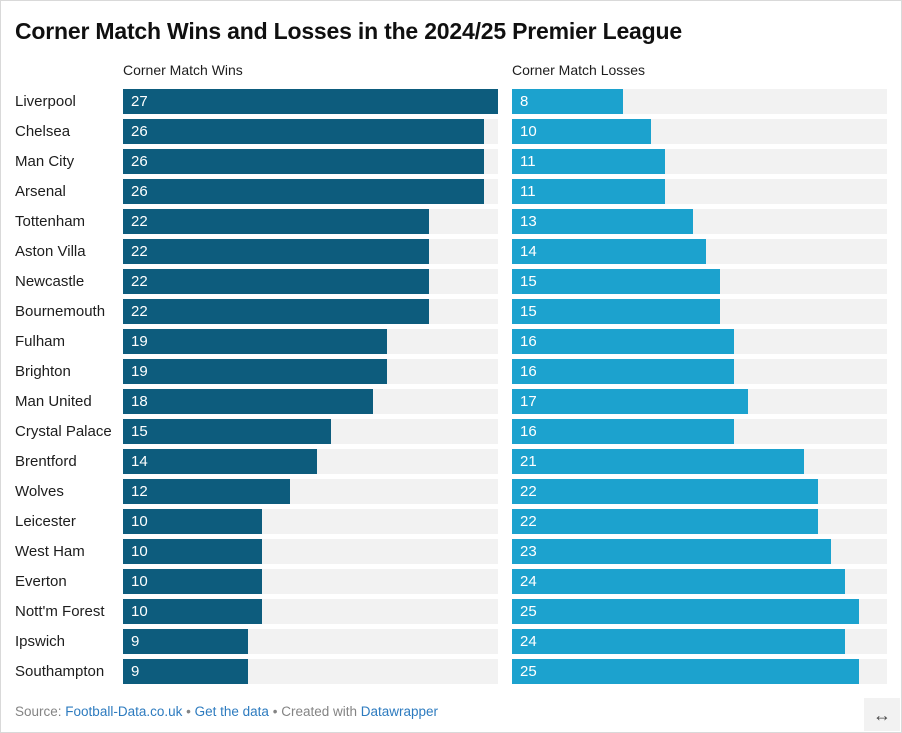 This screenshot has height=733, width=902. What do you see at coordinates (40, 641) in the screenshot?
I see `team-label: Ipswich` at bounding box center [40, 641].